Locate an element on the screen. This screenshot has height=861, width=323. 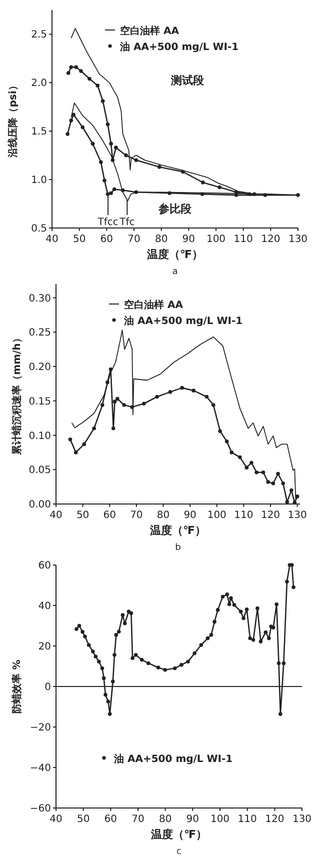
y-tick-label: 2.5 is located at coordinates (39, 35).